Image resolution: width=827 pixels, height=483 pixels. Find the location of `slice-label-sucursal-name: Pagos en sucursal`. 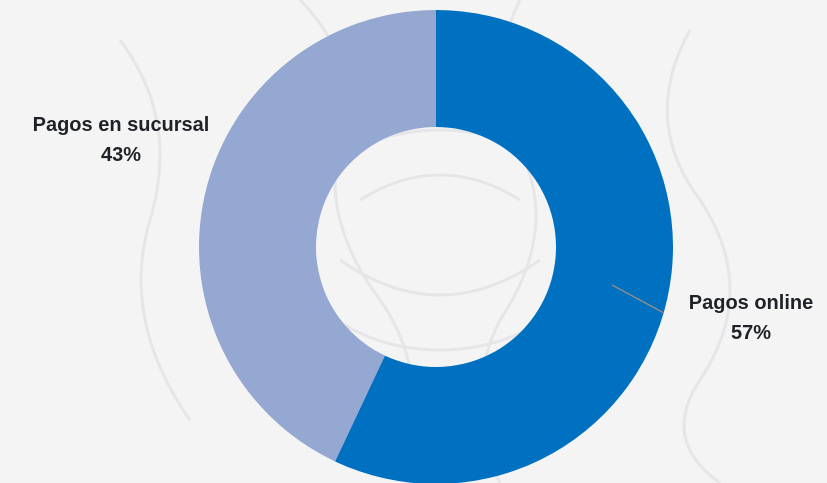

slice-label-sucursal-name: Pagos en sucursal is located at coordinates (121, 125).